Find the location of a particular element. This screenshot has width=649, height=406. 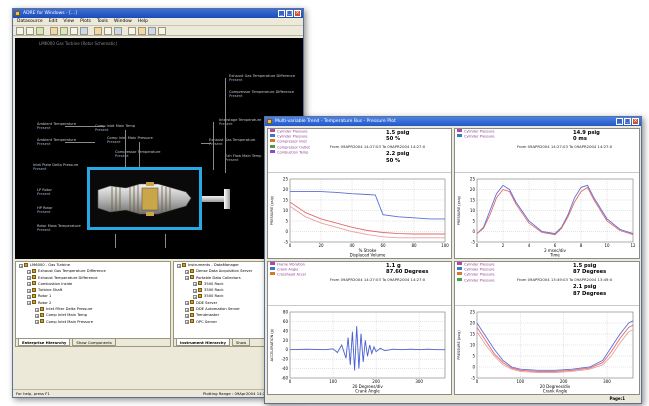

legend-entry: Compressor Inlet is located at coordinates (359, 141).